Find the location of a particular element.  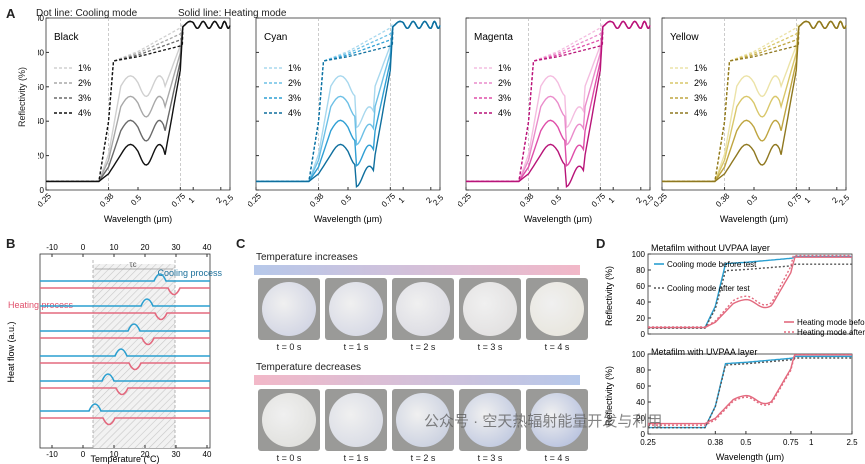

dsc-top-tick: -10 is located at coordinates (52, 247).